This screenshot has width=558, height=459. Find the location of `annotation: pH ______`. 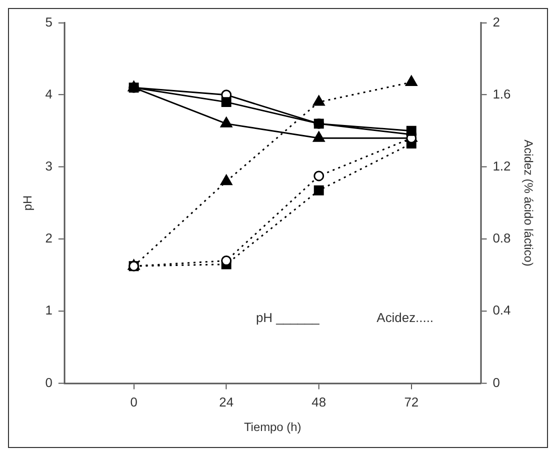

annotation: pH ______ is located at coordinates (288, 317).